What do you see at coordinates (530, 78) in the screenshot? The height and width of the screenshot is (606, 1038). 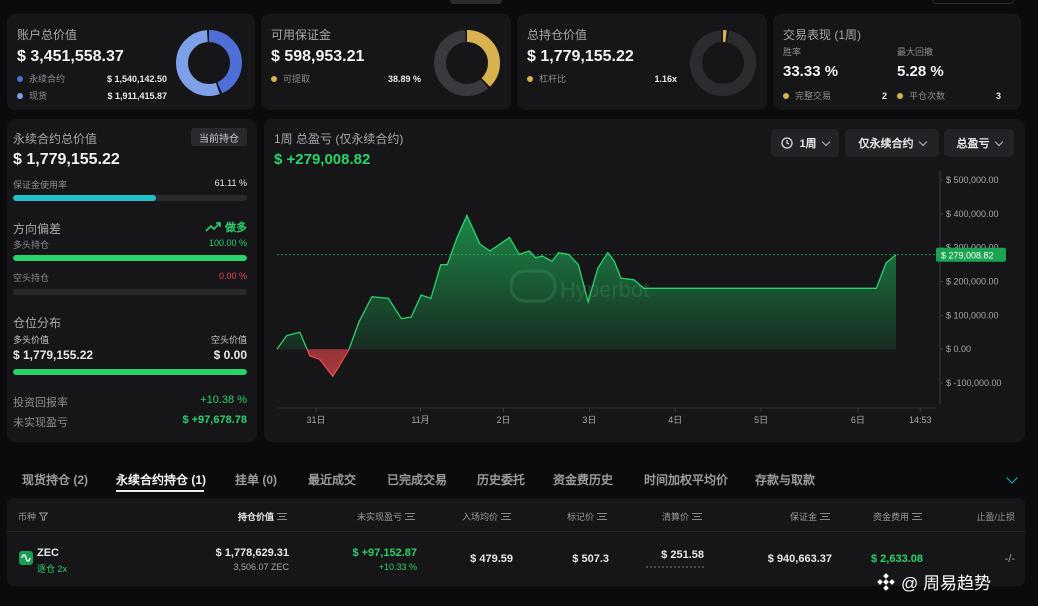 I see `leverage-dot` at bounding box center [530, 78].